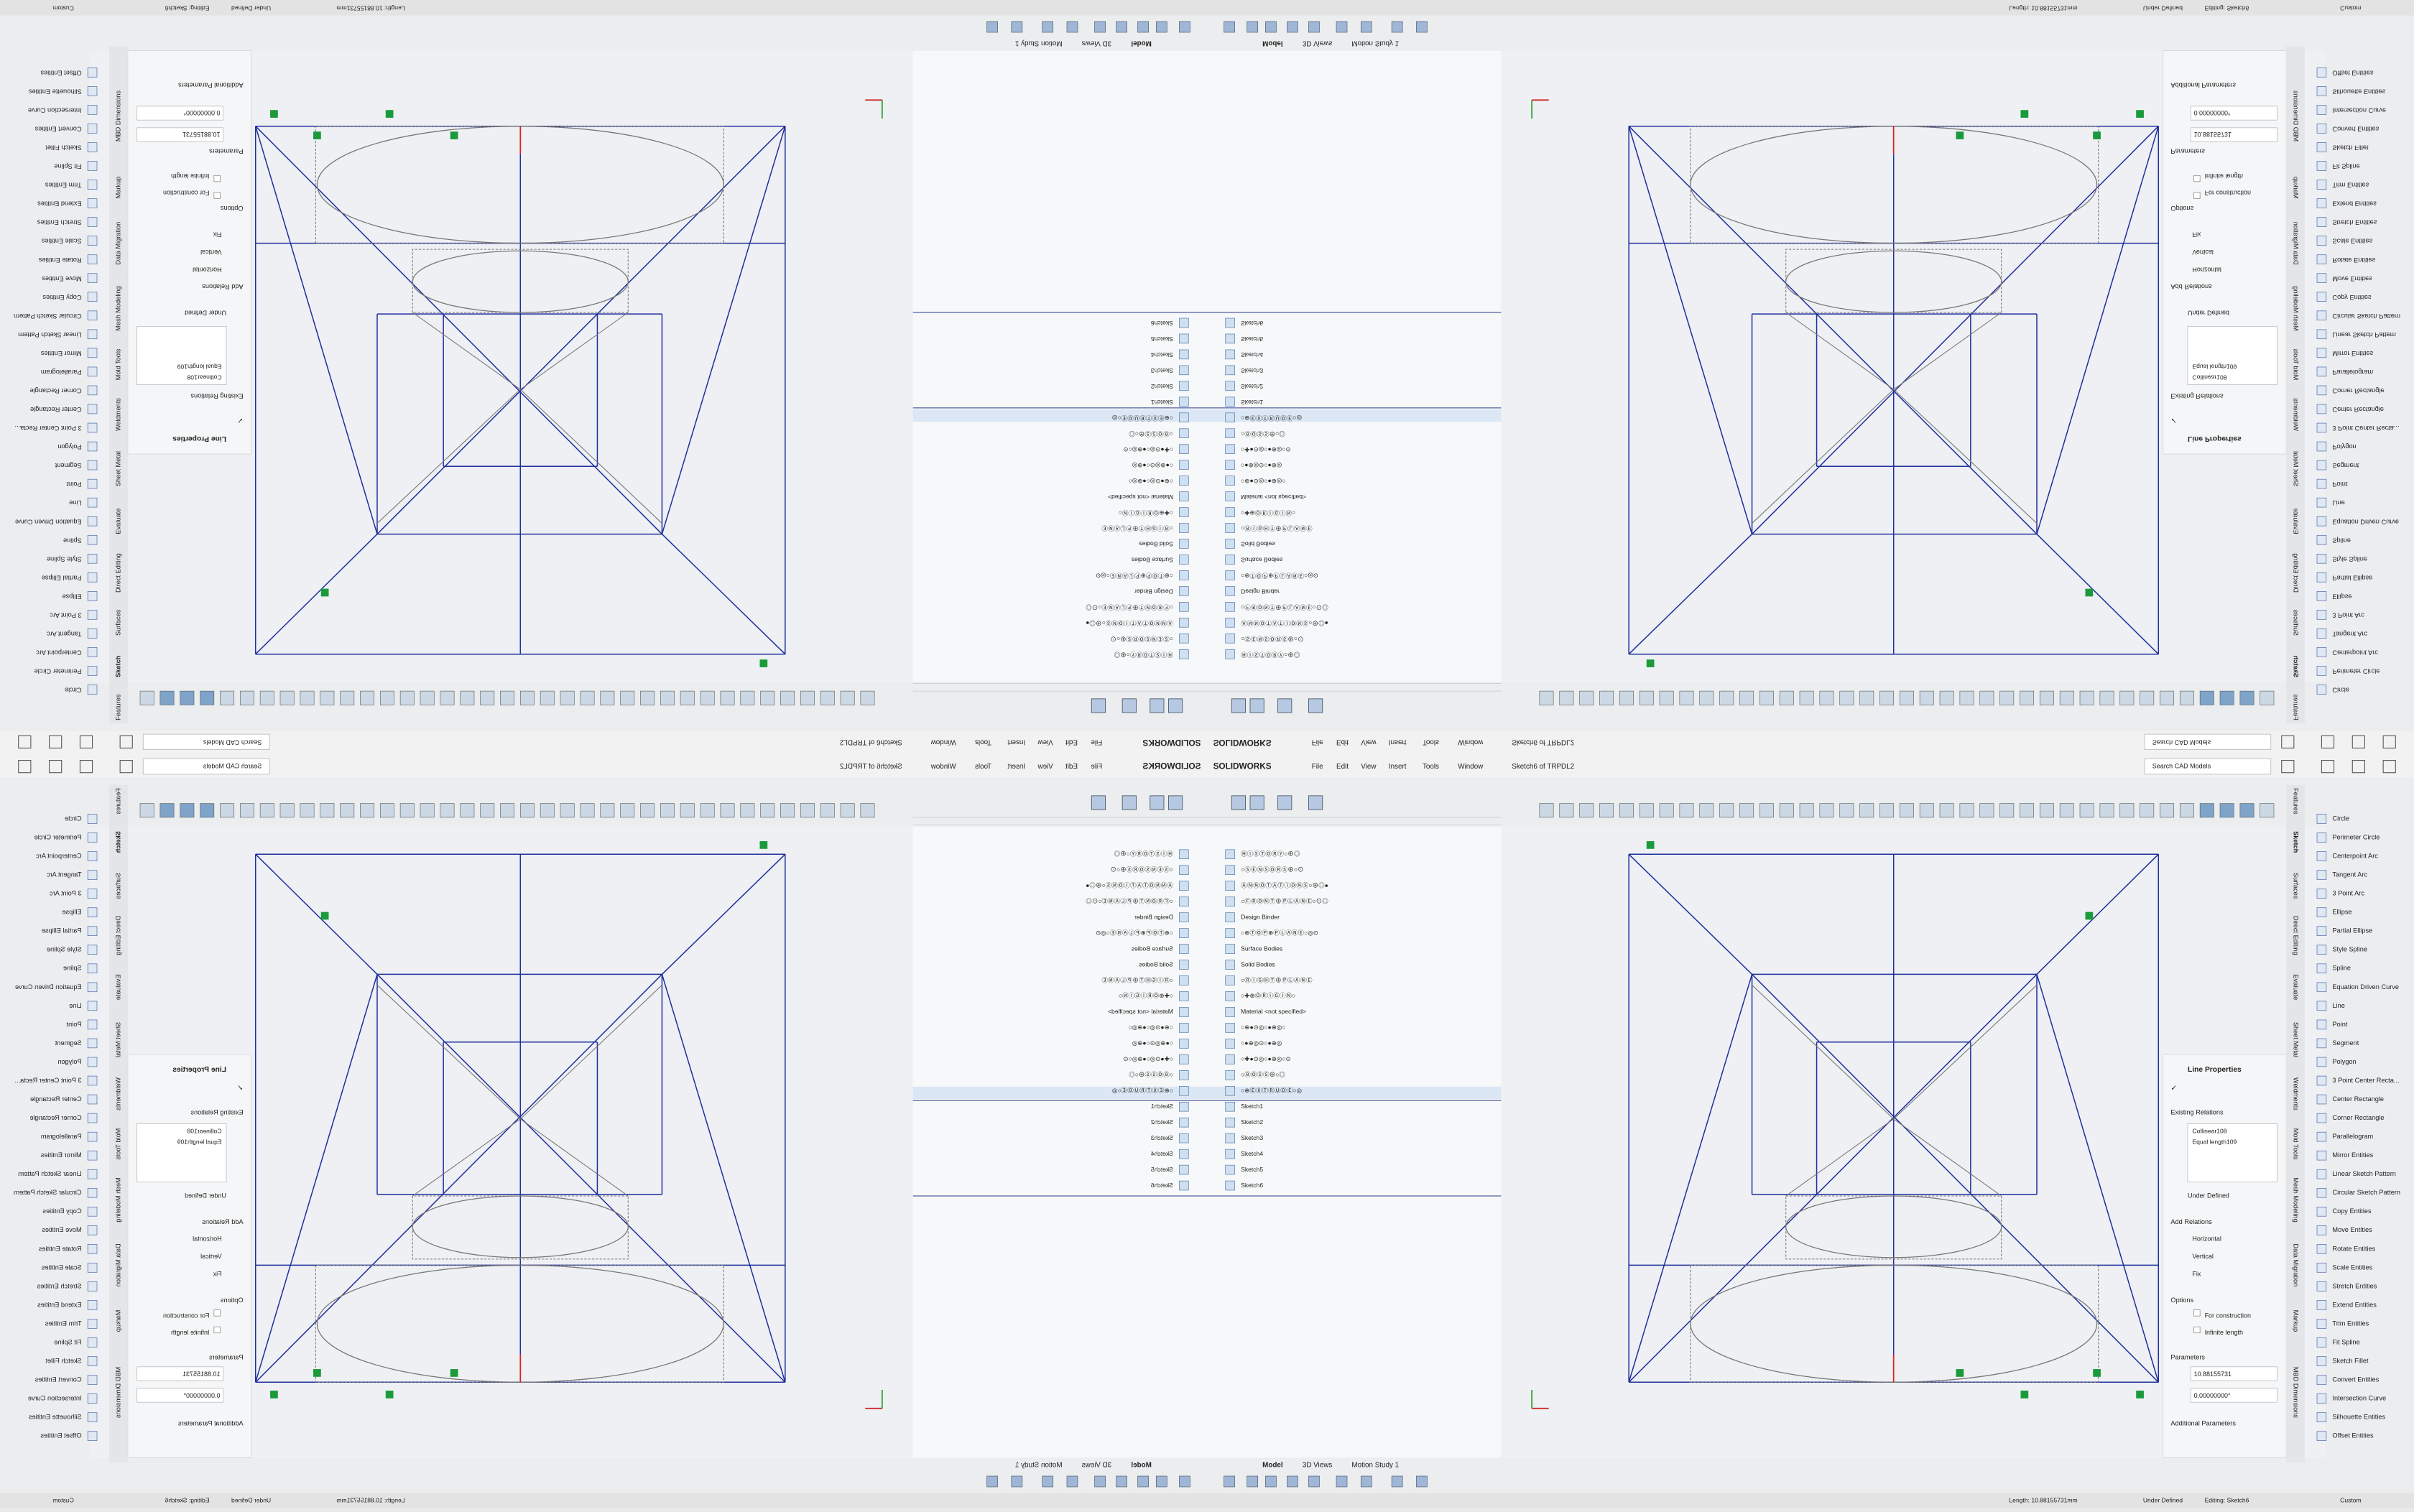  I want to click on command-button: Convert Entities, so click(58, 128).